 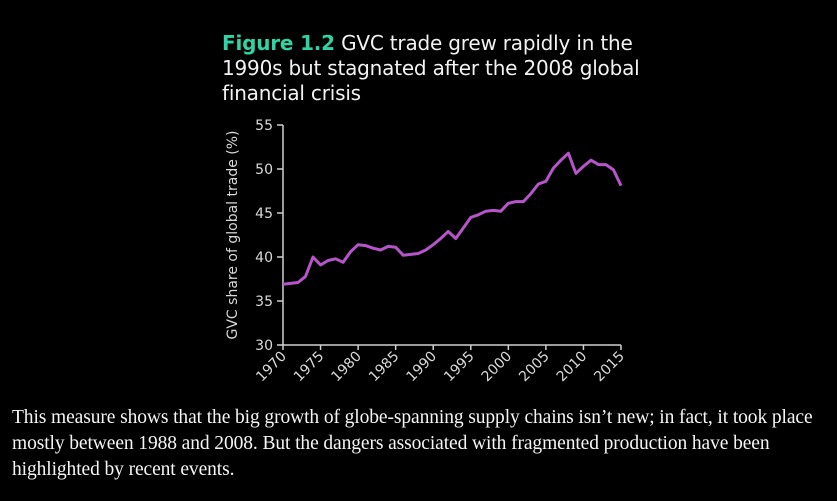 I want to click on y-tick-label: 50, so click(x=264, y=170).